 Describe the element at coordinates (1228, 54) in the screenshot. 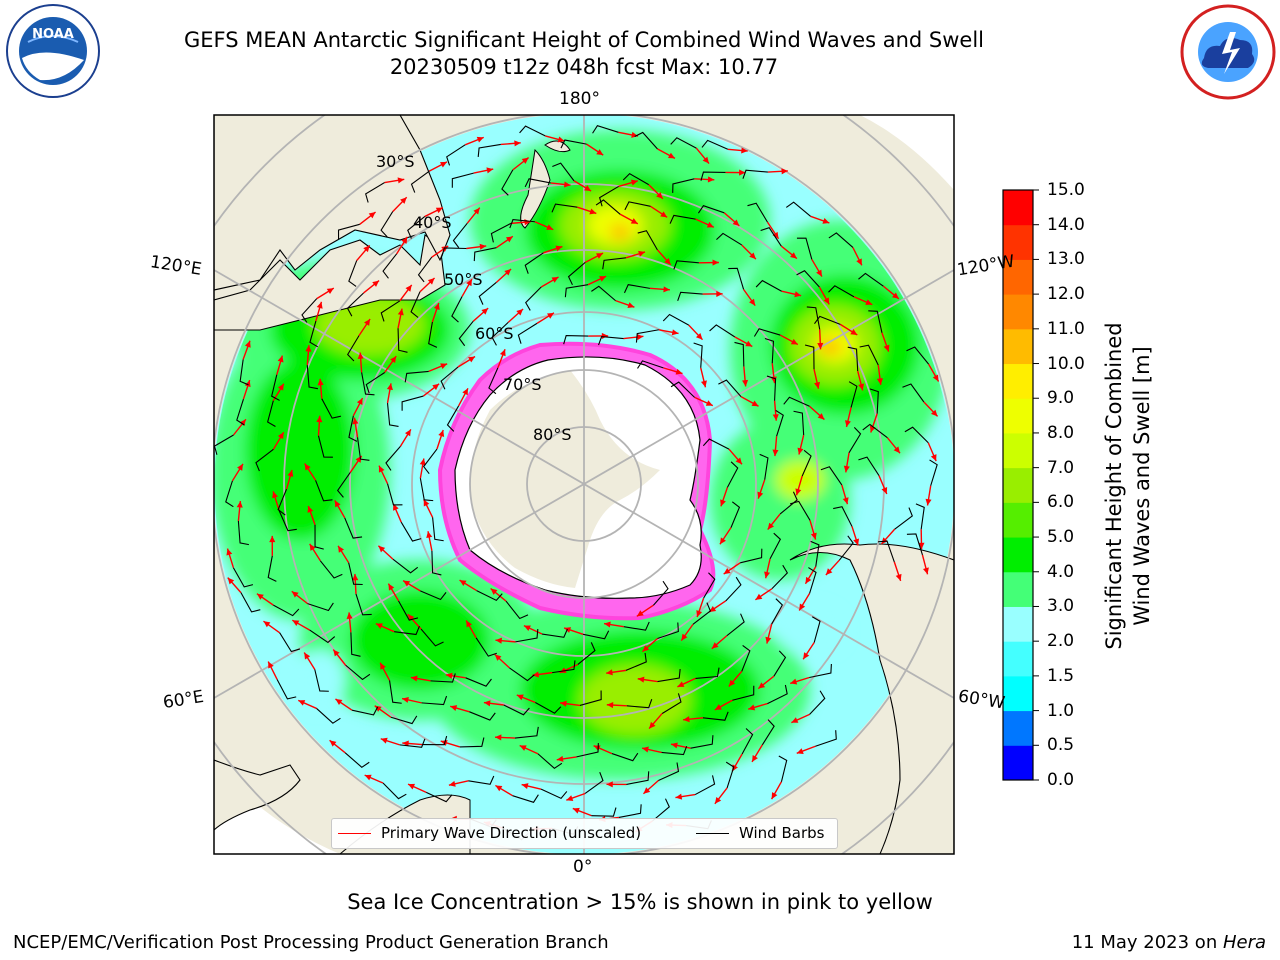

I see `national-weather-service-logo` at that location.